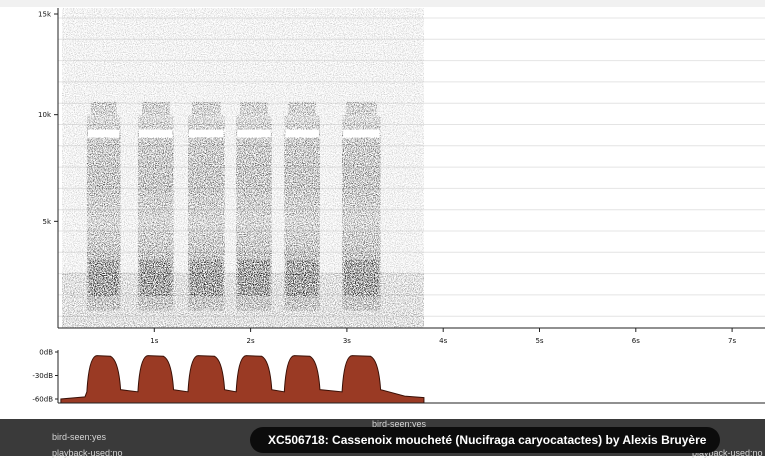 The height and width of the screenshot is (458, 765). What do you see at coordinates (45, 115) in the screenshot?
I see `y-tick-label: 10k` at bounding box center [45, 115].